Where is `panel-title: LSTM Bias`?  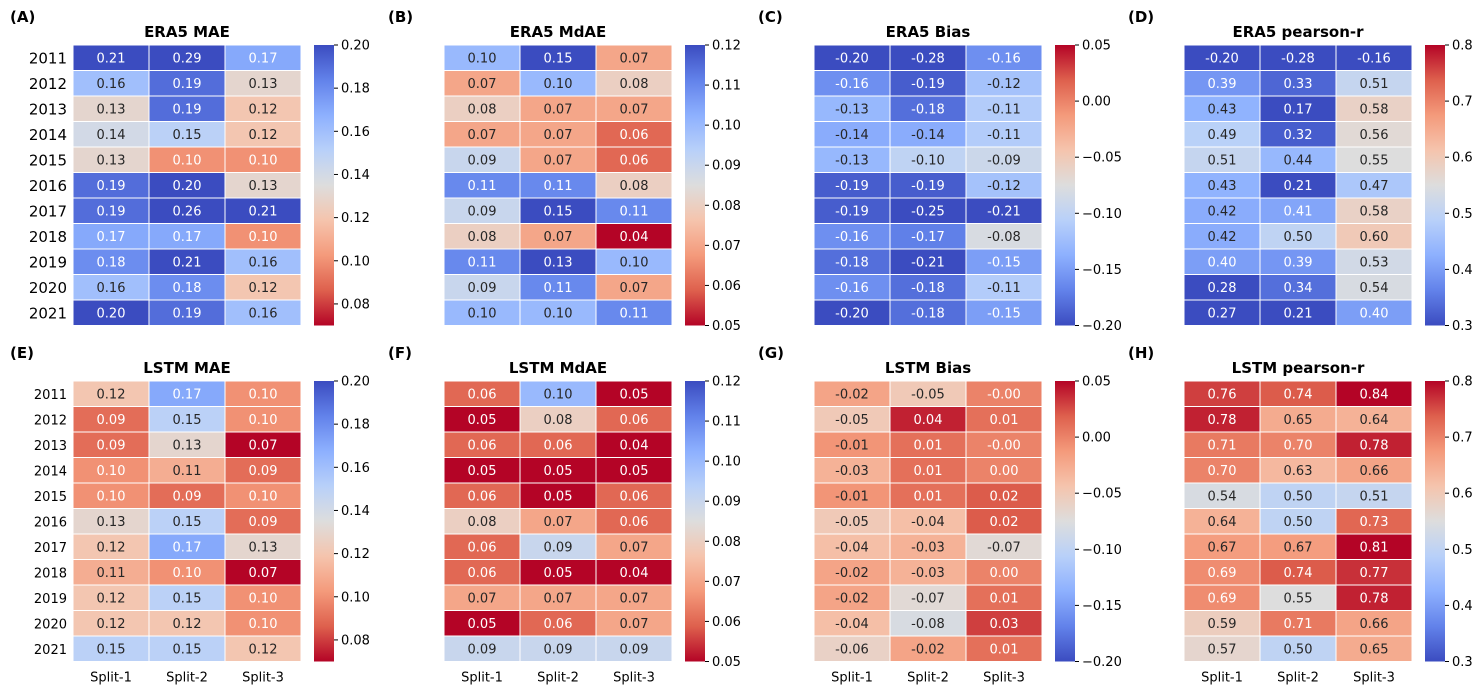 panel-title: LSTM Bias is located at coordinates (928, 368).